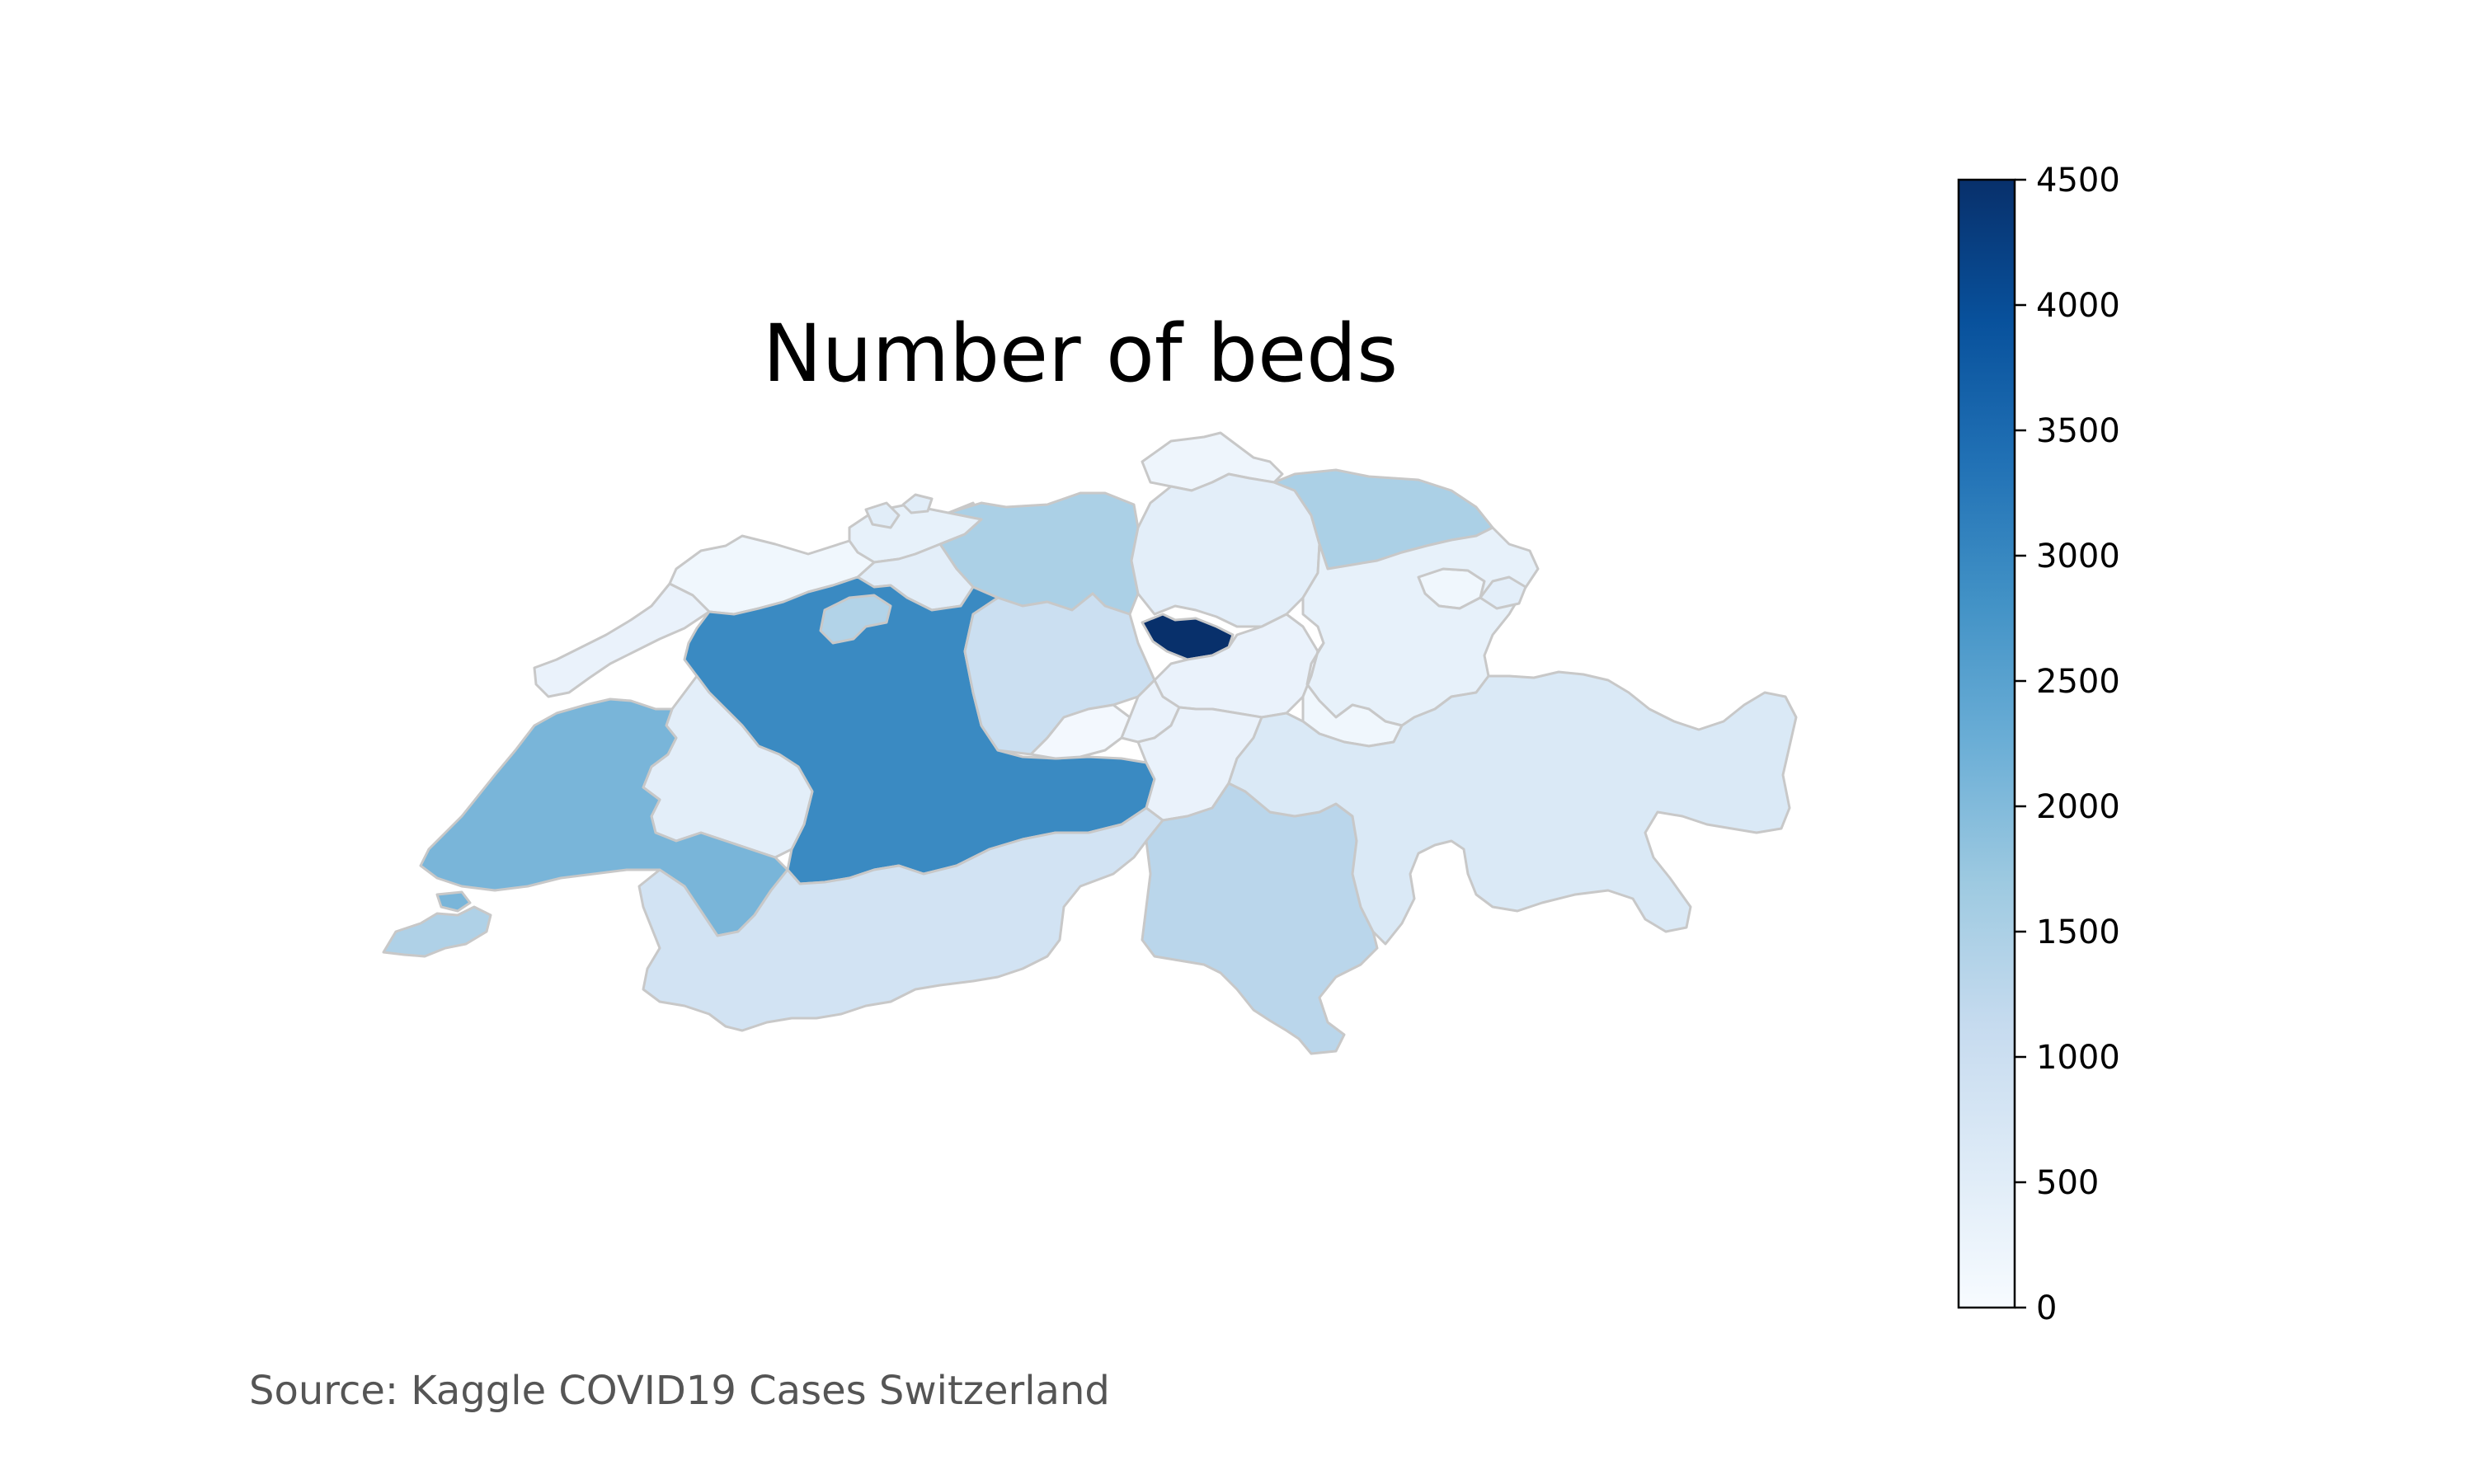 The width and height of the screenshot is (2474, 1484). What do you see at coordinates (2078, 556) in the screenshot?
I see `colorbar-tick-label: 3000` at bounding box center [2078, 556].